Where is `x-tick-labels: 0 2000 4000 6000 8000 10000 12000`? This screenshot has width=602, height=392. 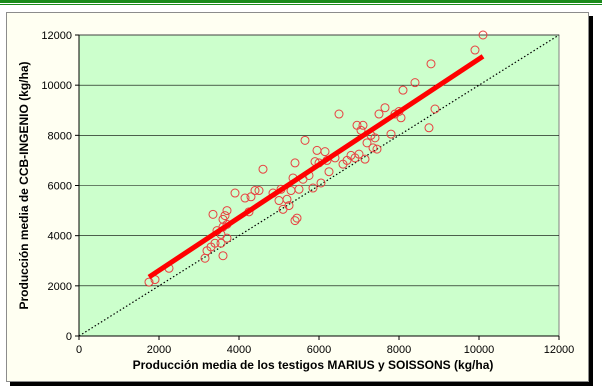 x-tick-labels: 0 2000 4000 6000 8000 10000 12000 is located at coordinates (325, 350).